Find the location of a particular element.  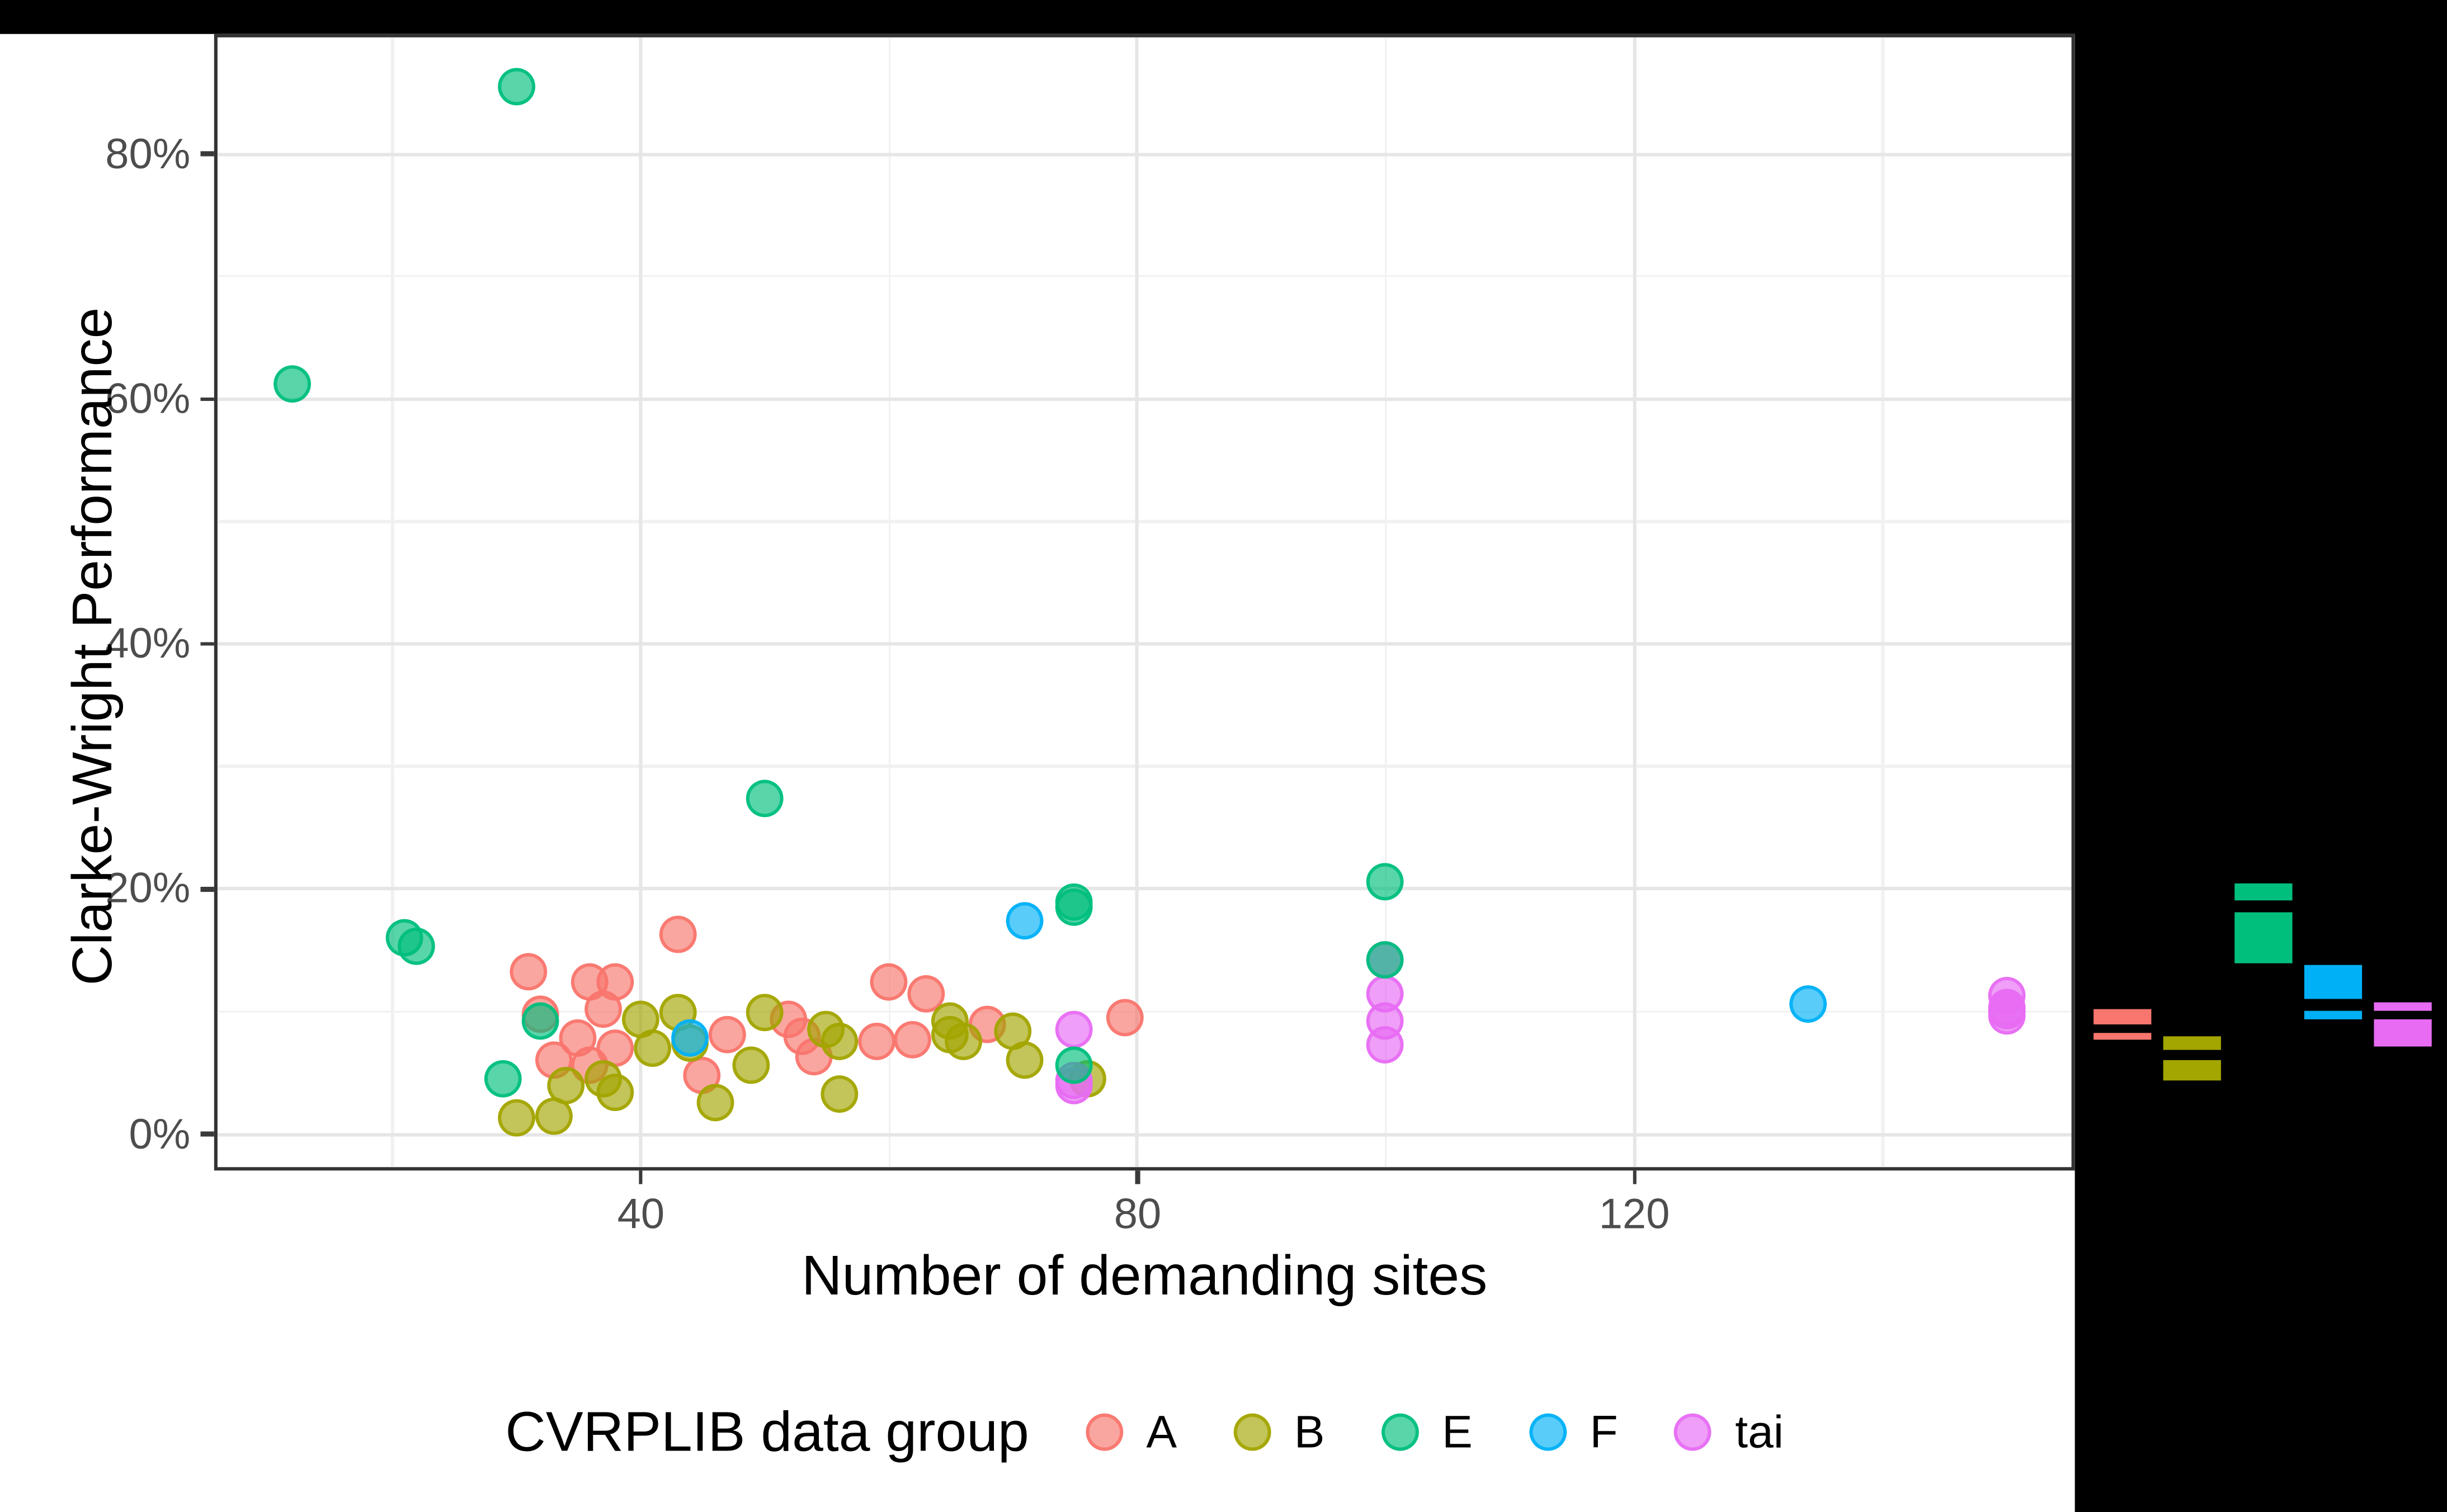

y-tick-label: 60% is located at coordinates (148, 399).